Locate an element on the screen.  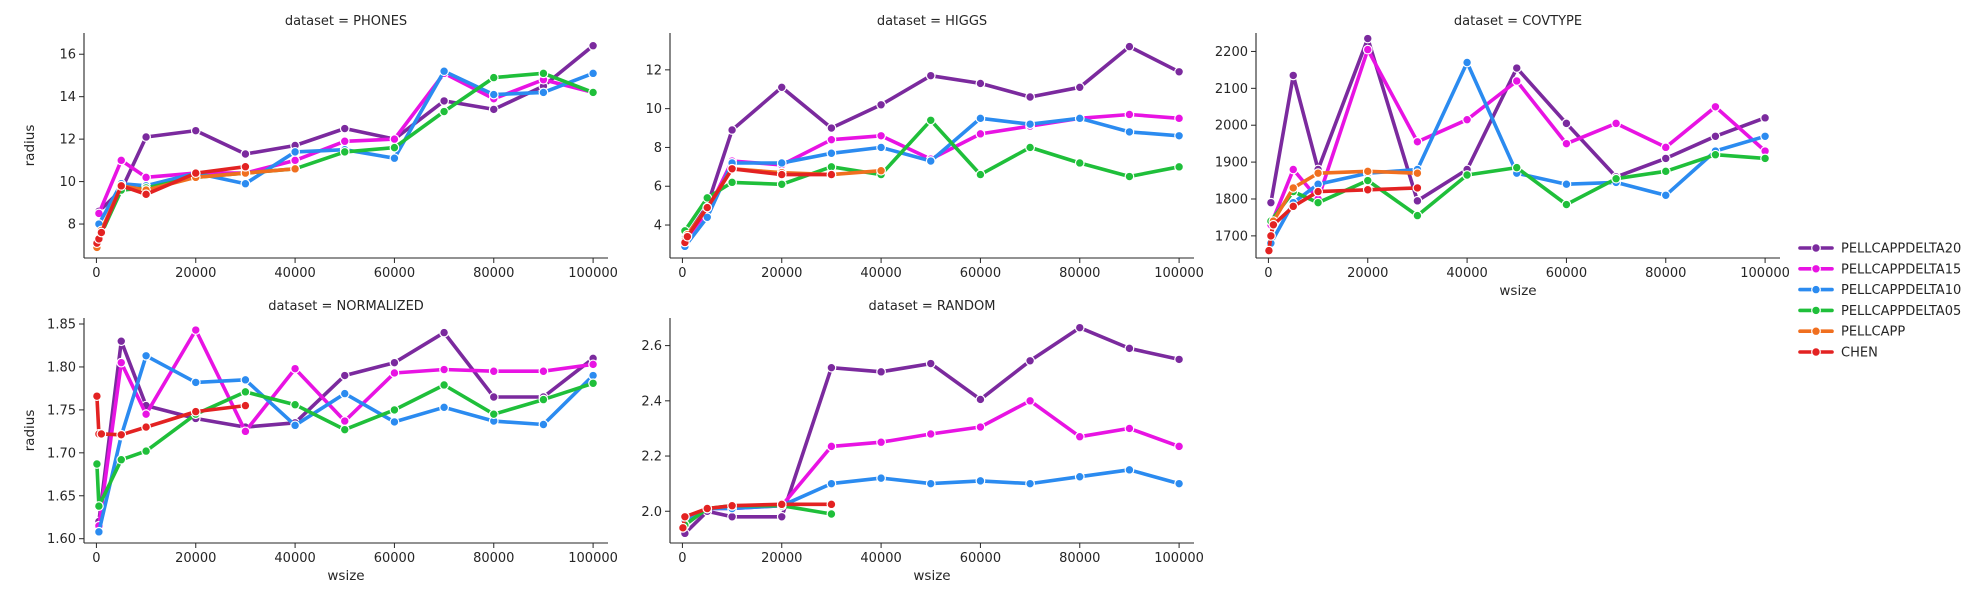
panel-title: dataset = RANDOM is located at coordinates (932, 306).